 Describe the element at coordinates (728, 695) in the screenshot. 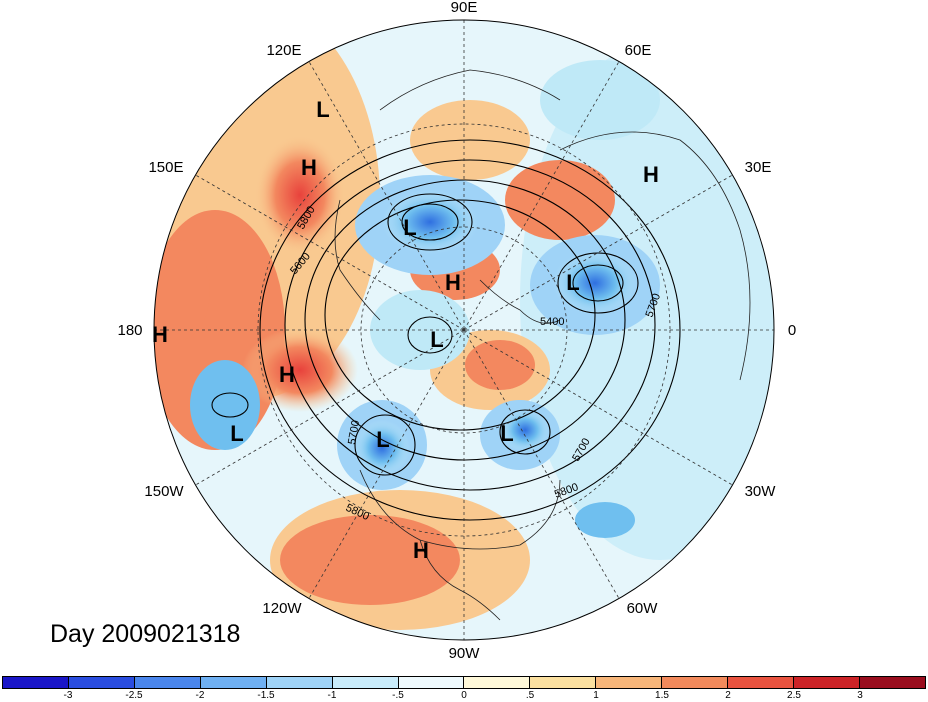

I see `colorbar-tick-label: 2` at that location.